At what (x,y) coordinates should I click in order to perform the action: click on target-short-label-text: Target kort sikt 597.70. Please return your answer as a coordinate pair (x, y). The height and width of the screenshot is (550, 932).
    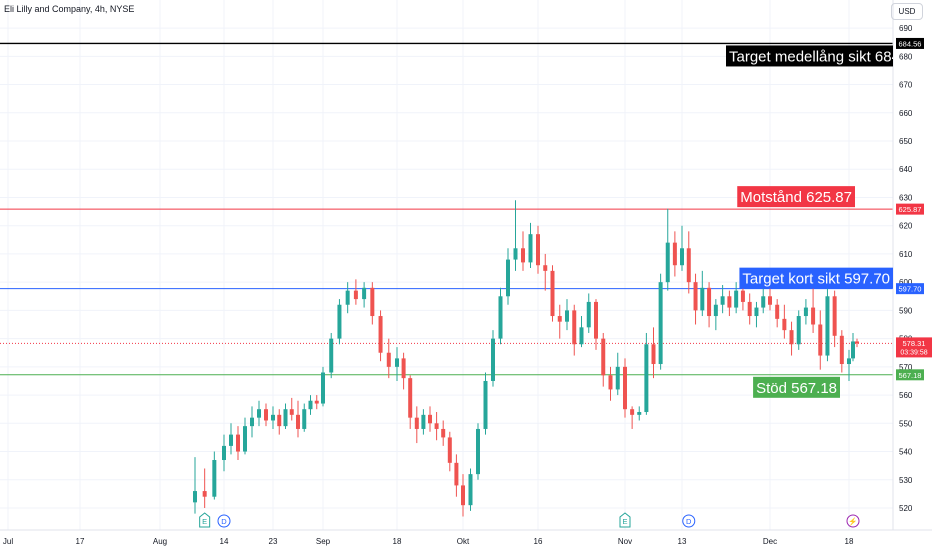
    Looking at the image, I should click on (816, 279).